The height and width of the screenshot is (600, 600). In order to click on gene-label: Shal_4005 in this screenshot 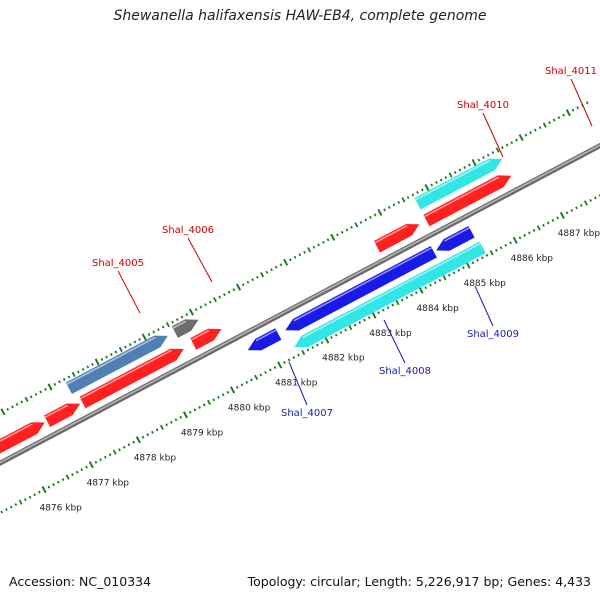, I will do `click(118, 263)`.